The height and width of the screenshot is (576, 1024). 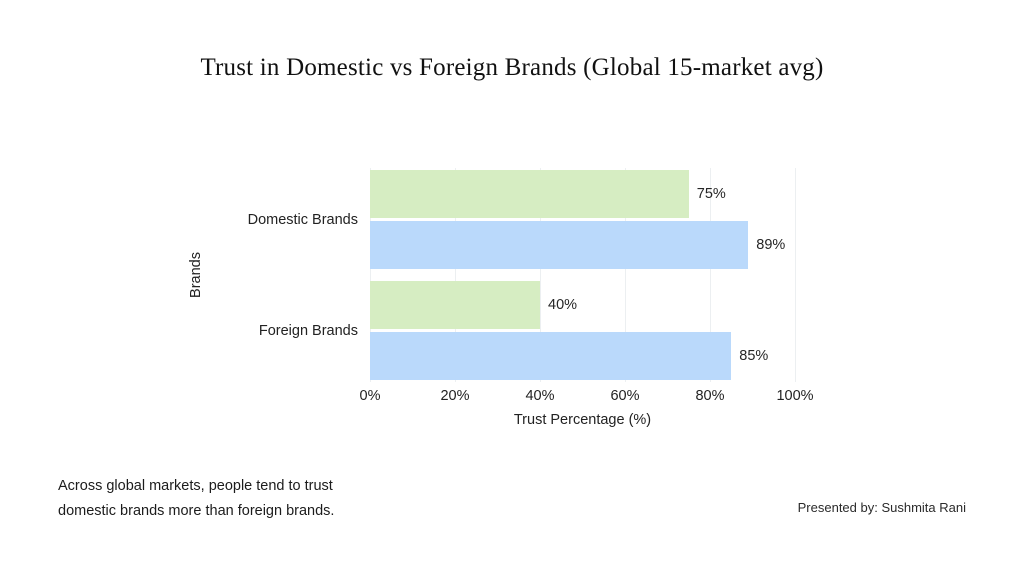 What do you see at coordinates (795, 275) in the screenshot?
I see `gridline-100%` at bounding box center [795, 275].